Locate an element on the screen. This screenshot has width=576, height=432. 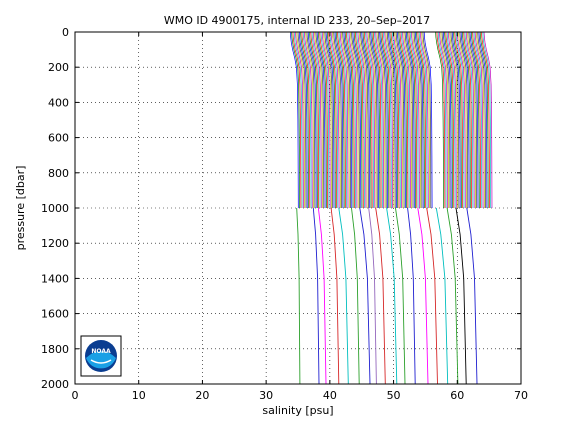
x-tick-label-1: 10 is located at coordinates (139, 395).